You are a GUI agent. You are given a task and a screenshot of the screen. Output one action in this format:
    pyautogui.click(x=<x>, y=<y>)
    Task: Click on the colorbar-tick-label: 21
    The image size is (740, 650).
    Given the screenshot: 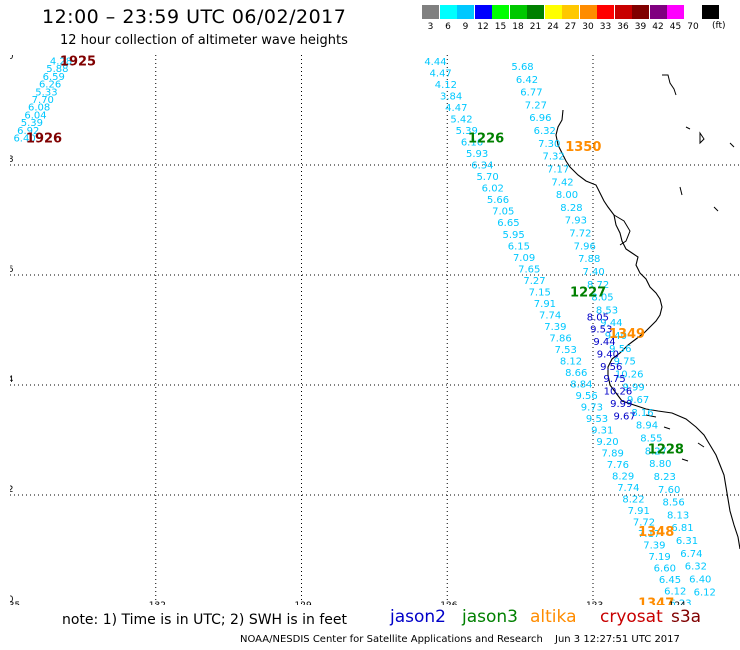 What is the action you would take?
    pyautogui.click(x=535, y=27)
    